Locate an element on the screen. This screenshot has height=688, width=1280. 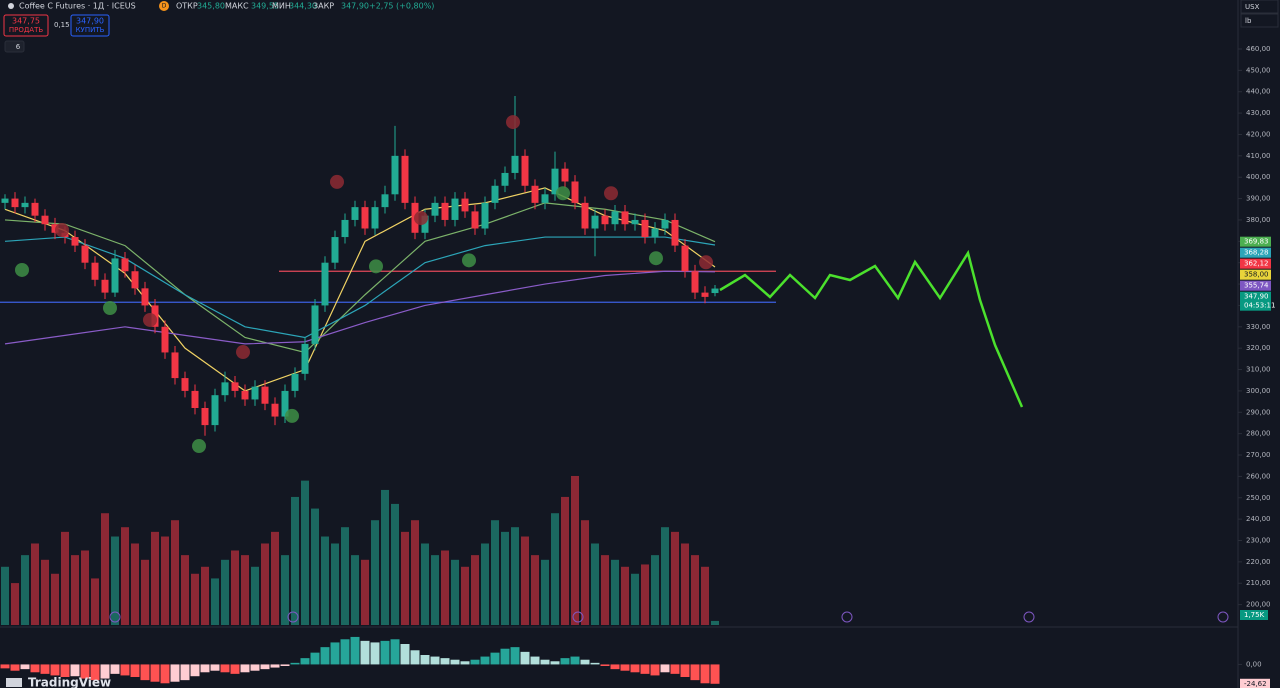
moving-average is located at coordinates (360, 307).